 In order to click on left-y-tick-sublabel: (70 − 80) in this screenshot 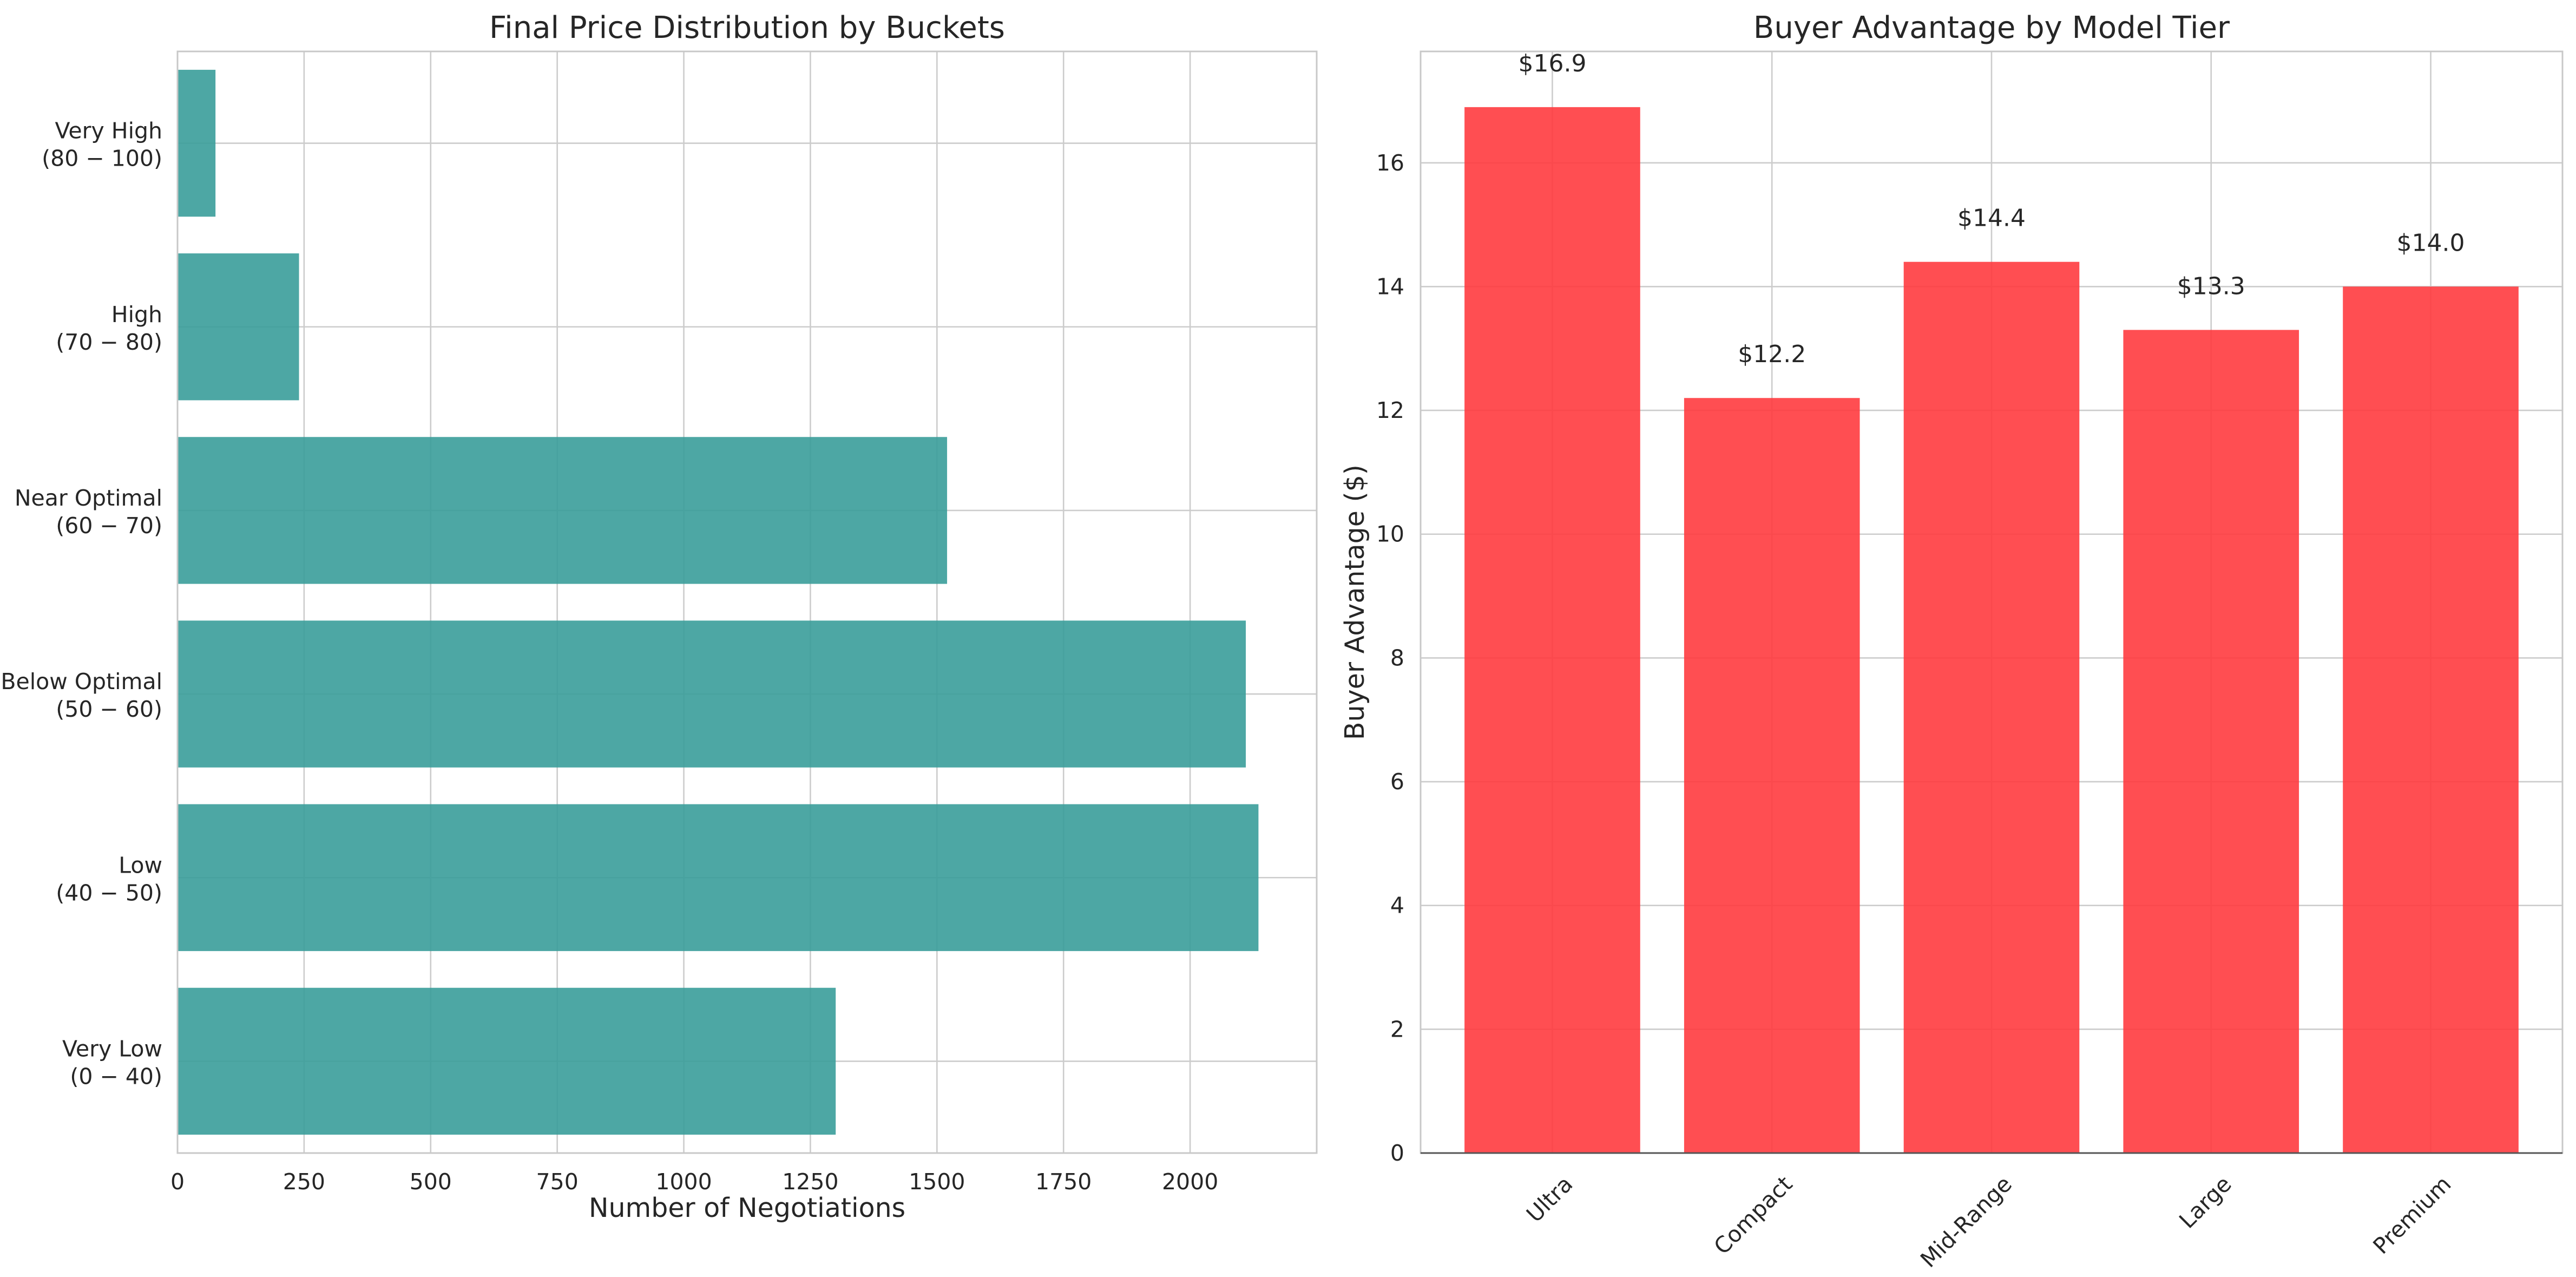, I will do `click(109, 342)`.